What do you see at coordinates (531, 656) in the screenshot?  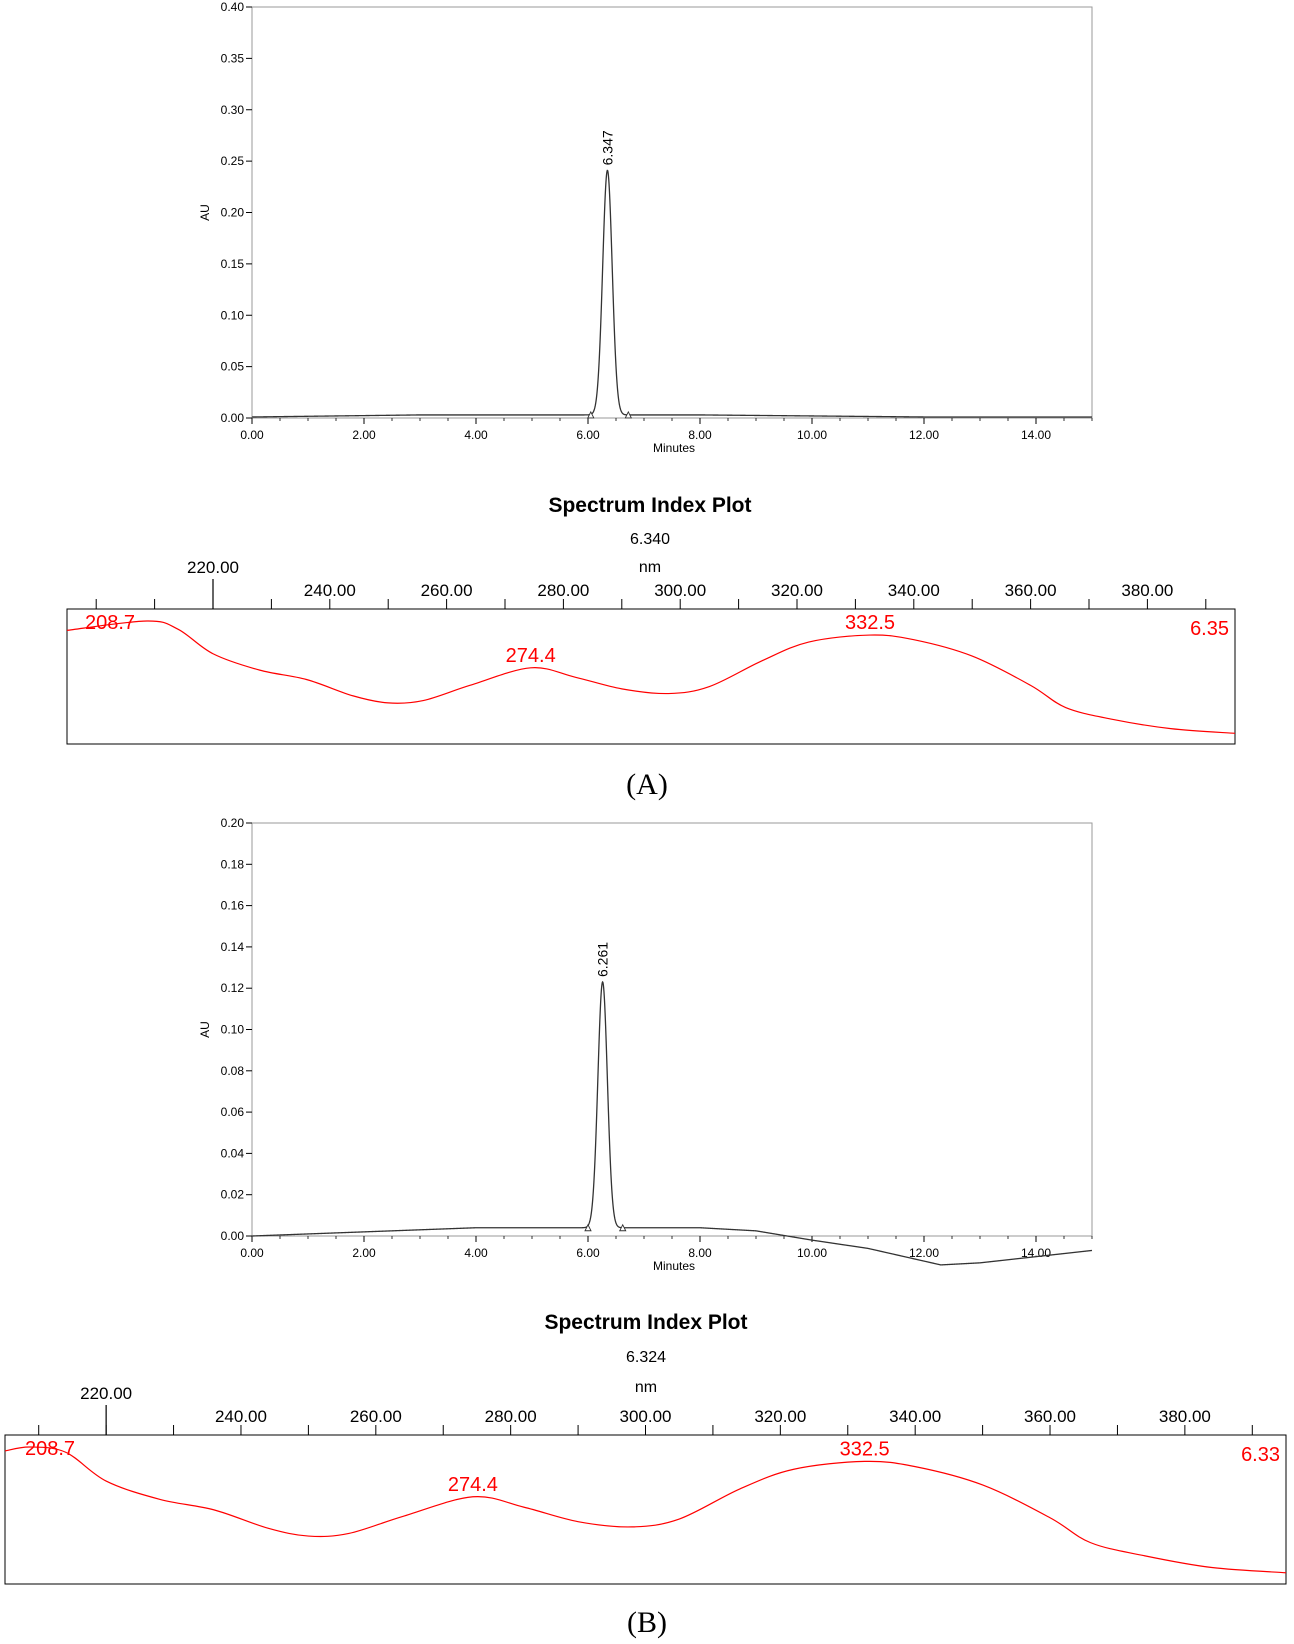 I see `spec-1-maximum-label: 274.4` at bounding box center [531, 656].